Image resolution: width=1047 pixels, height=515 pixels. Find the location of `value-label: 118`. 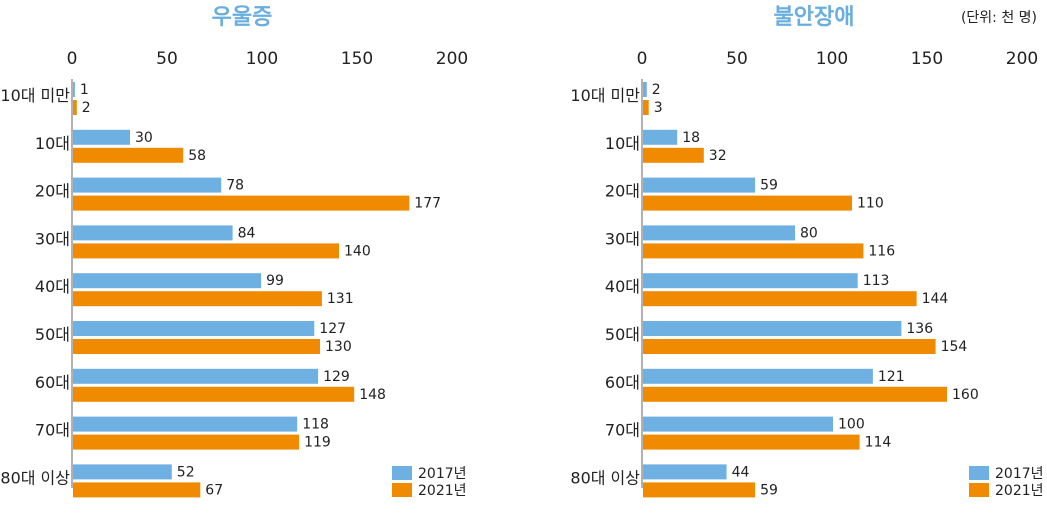

value-label: 118 is located at coordinates (315, 425).